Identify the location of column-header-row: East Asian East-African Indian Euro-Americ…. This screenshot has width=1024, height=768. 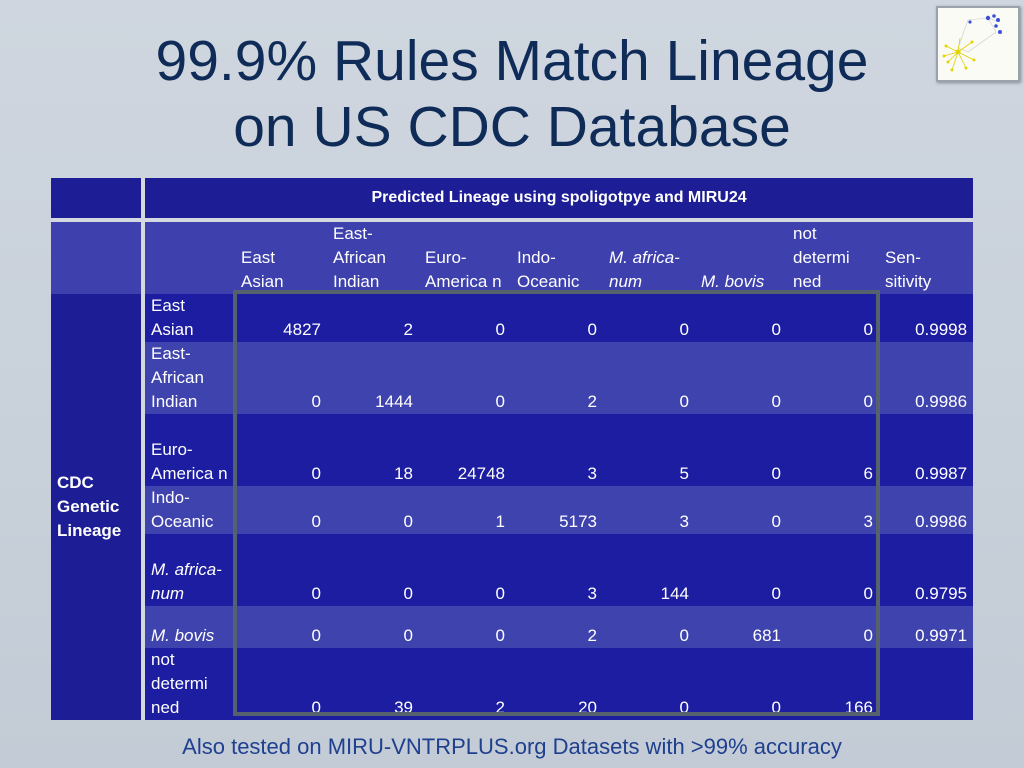
(512, 257).